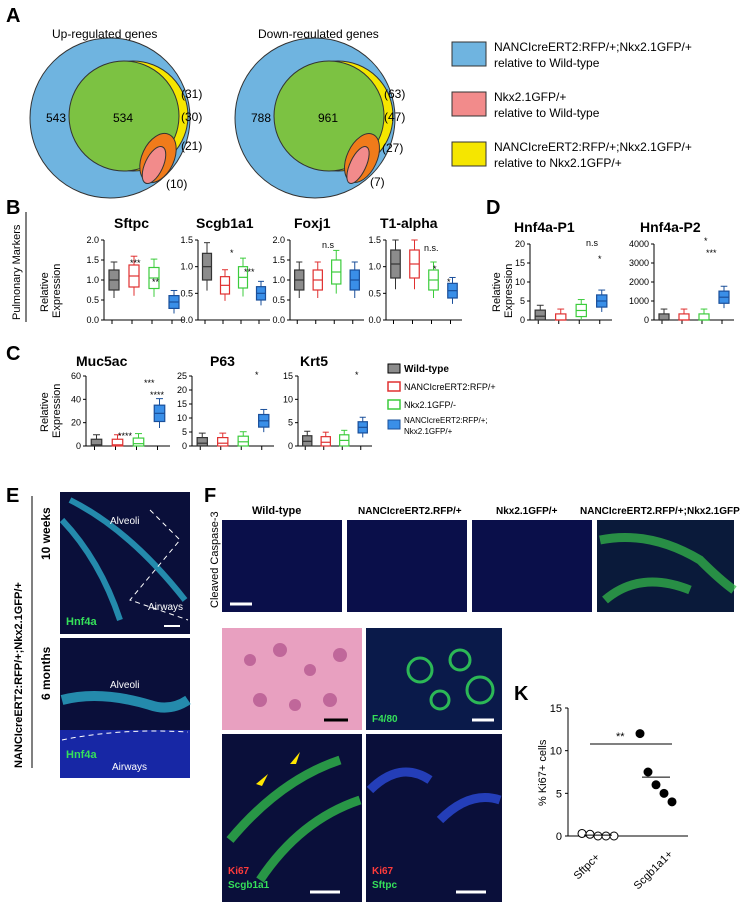 Image resolution: width=740 pixels, height=907 pixels. I want to click on venn-down-count-5: (27), so click(392, 148).